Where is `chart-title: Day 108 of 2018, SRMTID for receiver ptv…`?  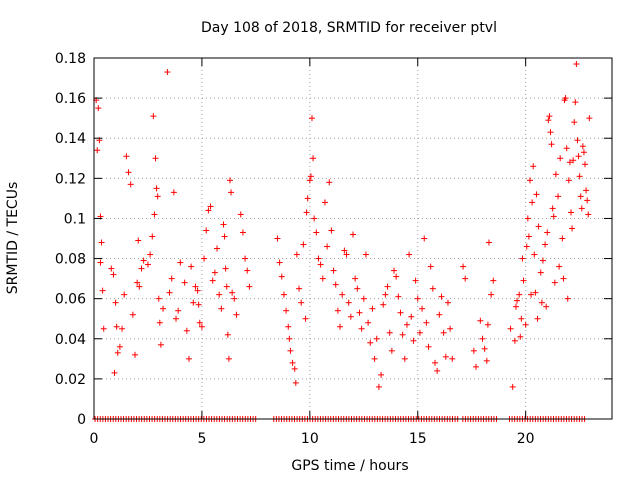 chart-title: Day 108 of 2018, SRMTID for receiver ptv… is located at coordinates (349, 28).